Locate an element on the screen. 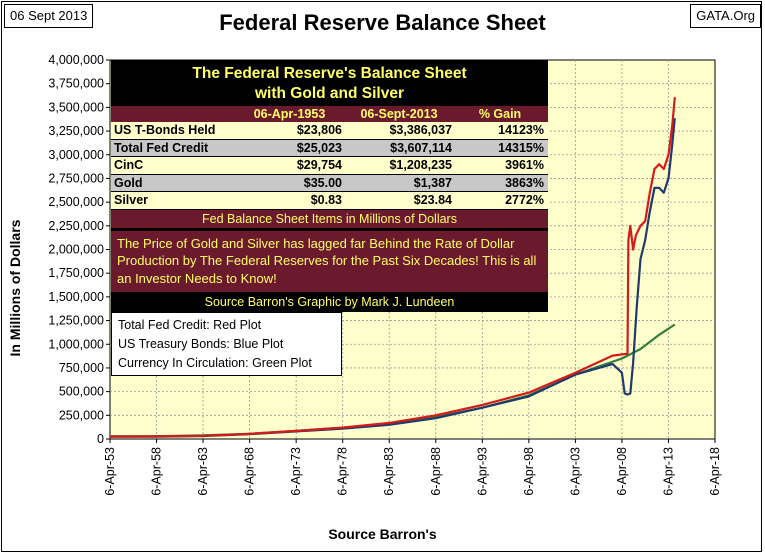  x-tick-label: 6-Apr-98 is located at coordinates (529, 471).